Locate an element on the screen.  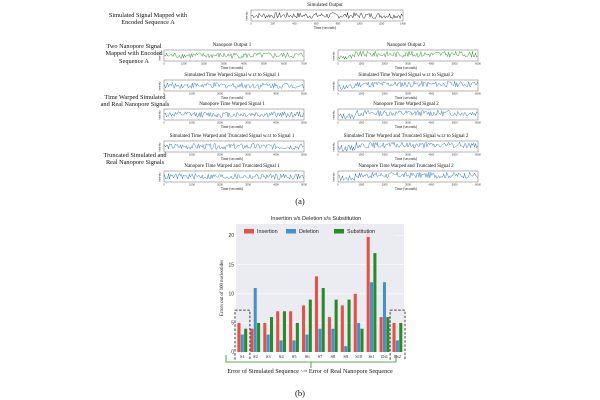
x-tick-label: S2 is located at coordinates (256, 356).